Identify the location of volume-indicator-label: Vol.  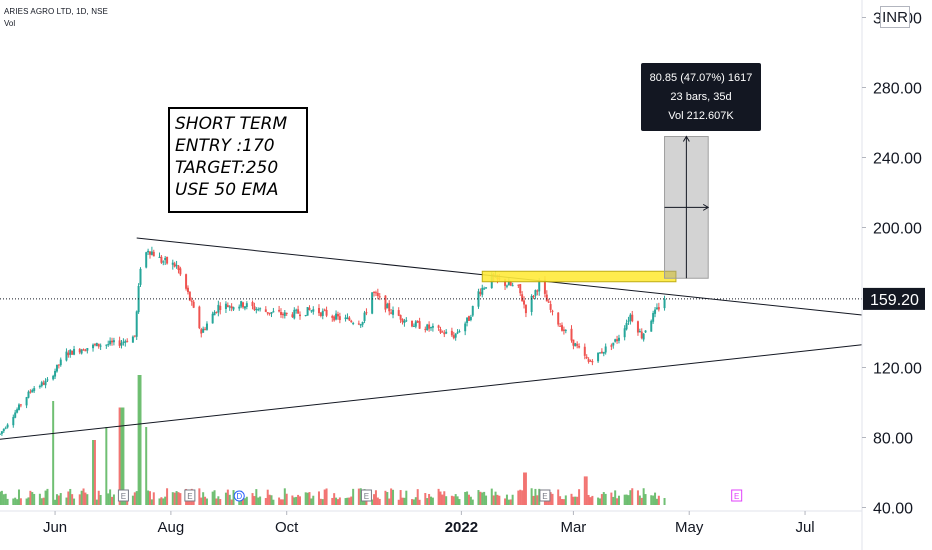
(10, 23).